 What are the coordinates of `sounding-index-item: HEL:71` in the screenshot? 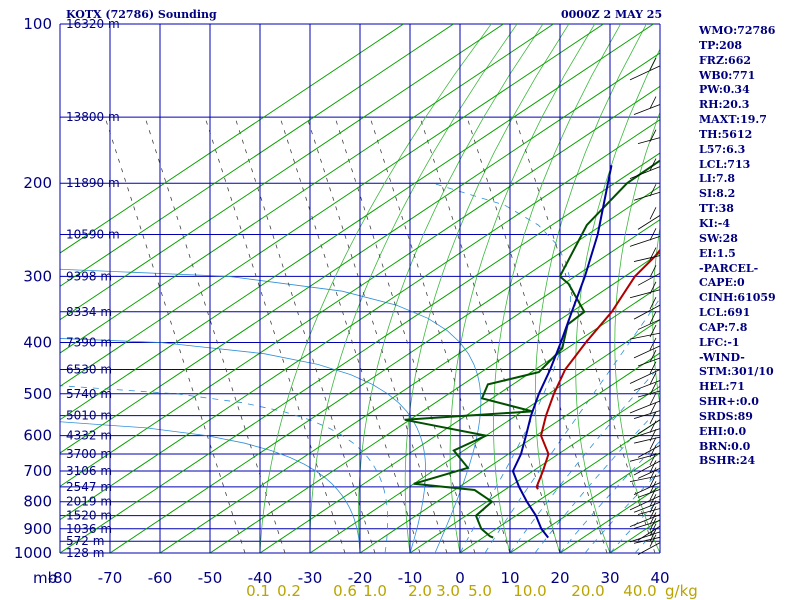 It's located at (722, 387).